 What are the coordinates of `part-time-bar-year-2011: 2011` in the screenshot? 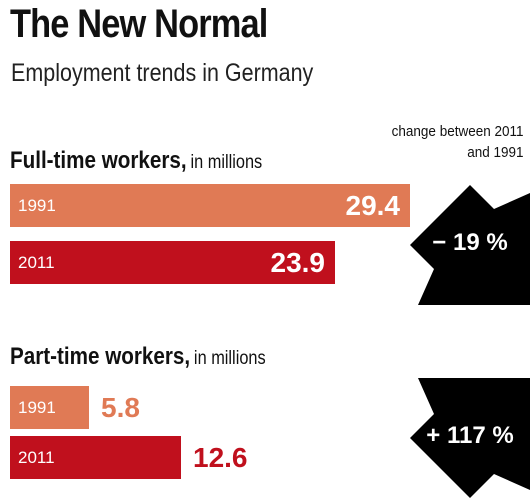 It's located at (36, 457).